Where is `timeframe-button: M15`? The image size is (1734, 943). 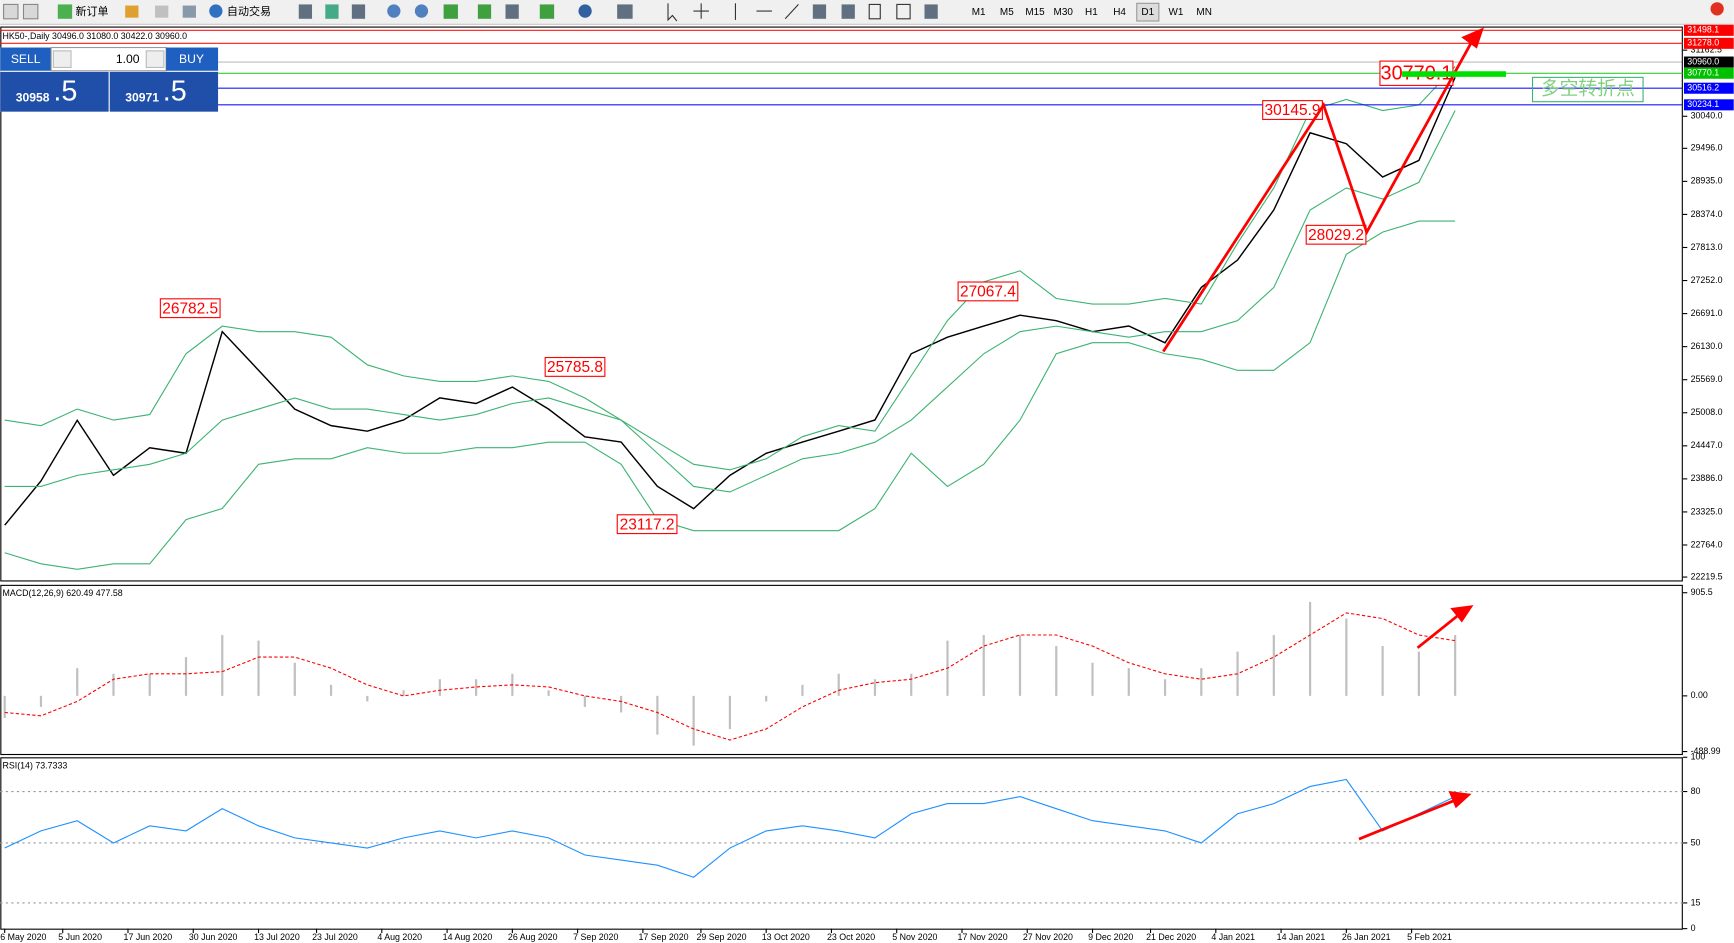
timeframe-button: M15 is located at coordinates (1035, 12).